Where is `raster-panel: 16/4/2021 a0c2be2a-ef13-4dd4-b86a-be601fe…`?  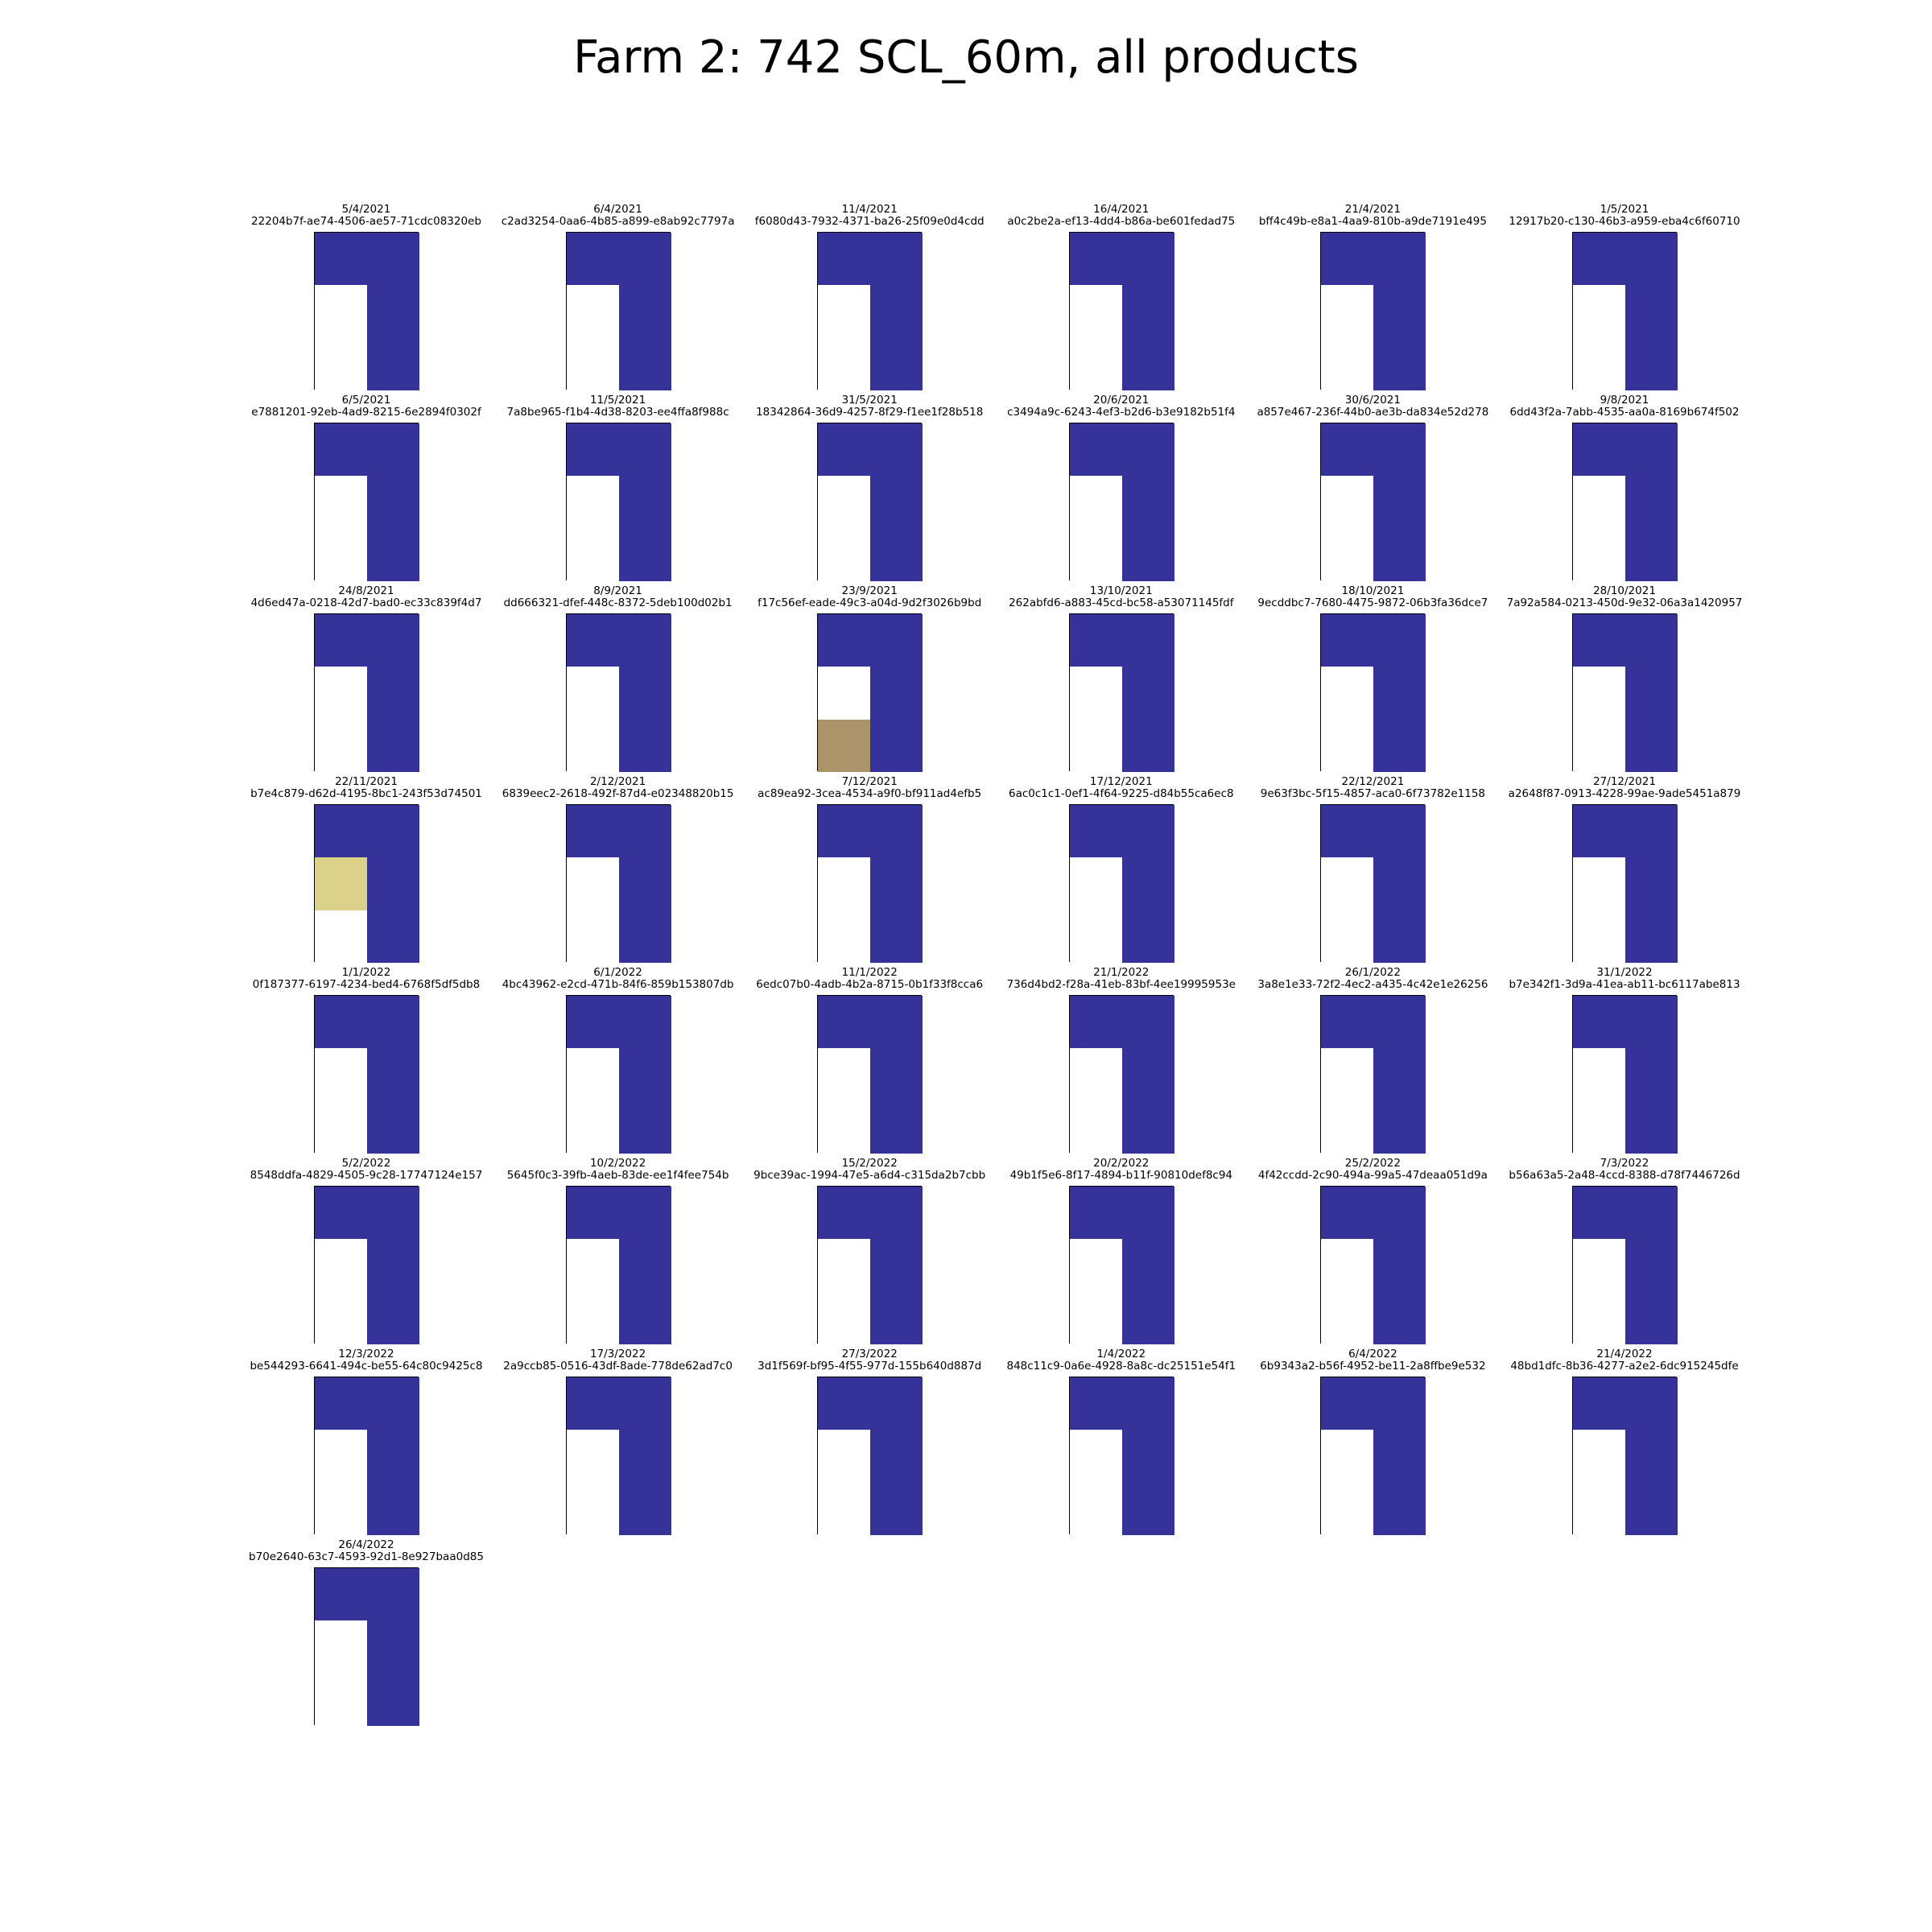
raster-panel: 16/4/2021 a0c2be2a-ef13-4dd4-b86a-be601fe… is located at coordinates (1121, 297).